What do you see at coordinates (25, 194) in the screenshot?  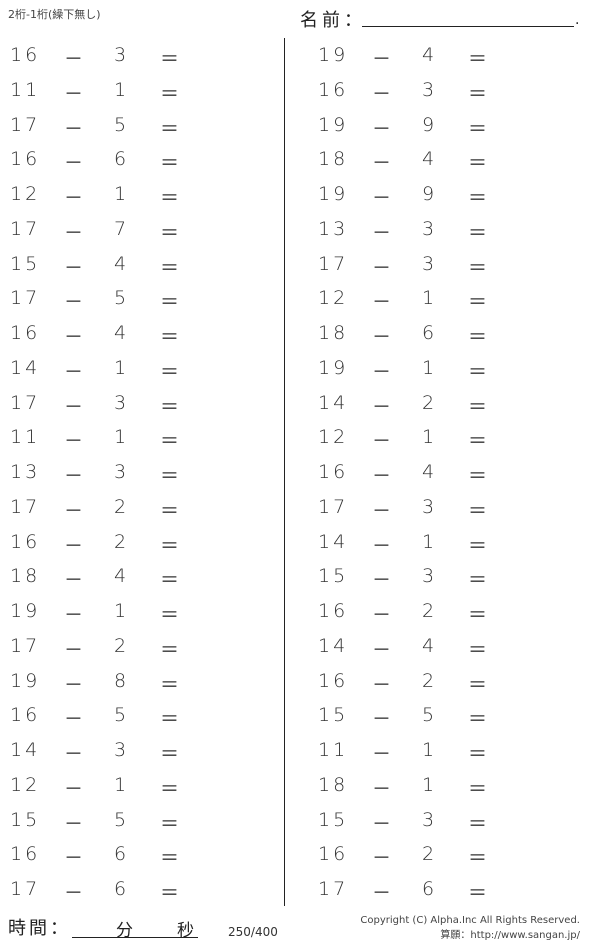 I see `minuend: 12` at bounding box center [25, 194].